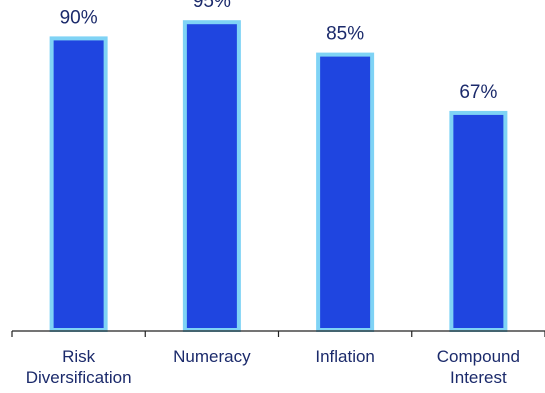  Describe the element at coordinates (478, 377) in the screenshot. I see `x-tick-label-line: Interest` at that location.